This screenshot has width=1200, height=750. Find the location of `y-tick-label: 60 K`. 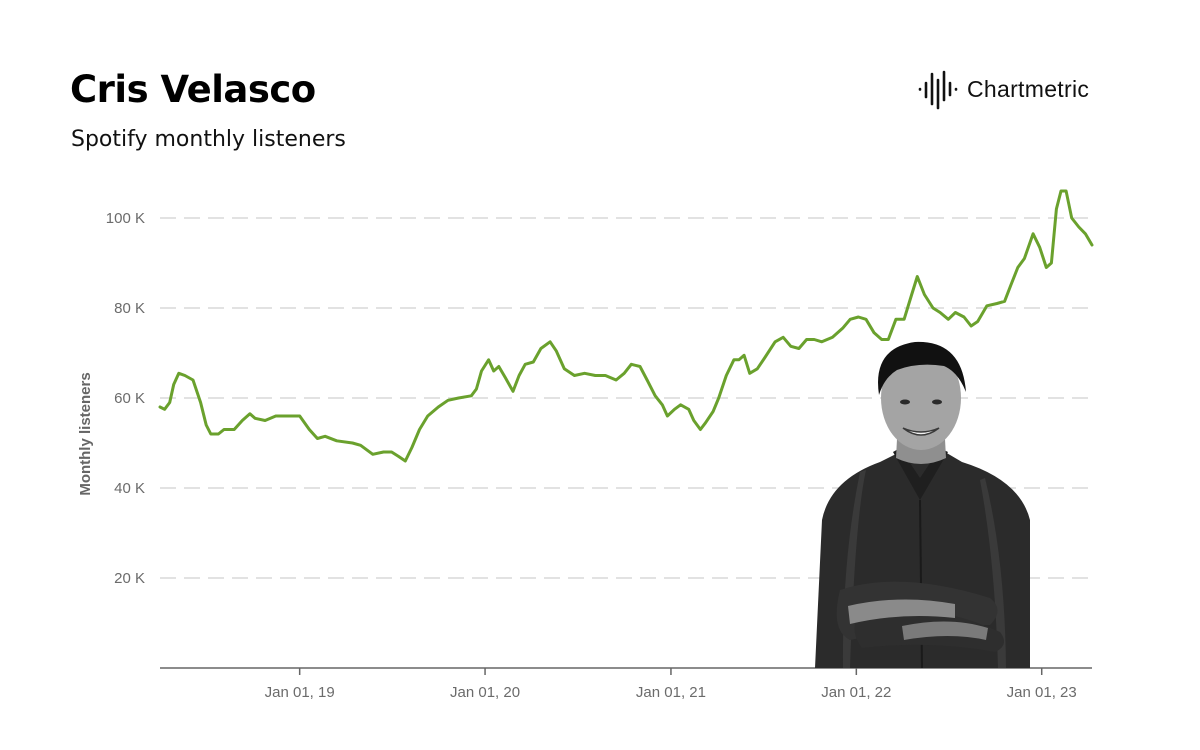

y-tick-label: 60 K is located at coordinates (129, 398).